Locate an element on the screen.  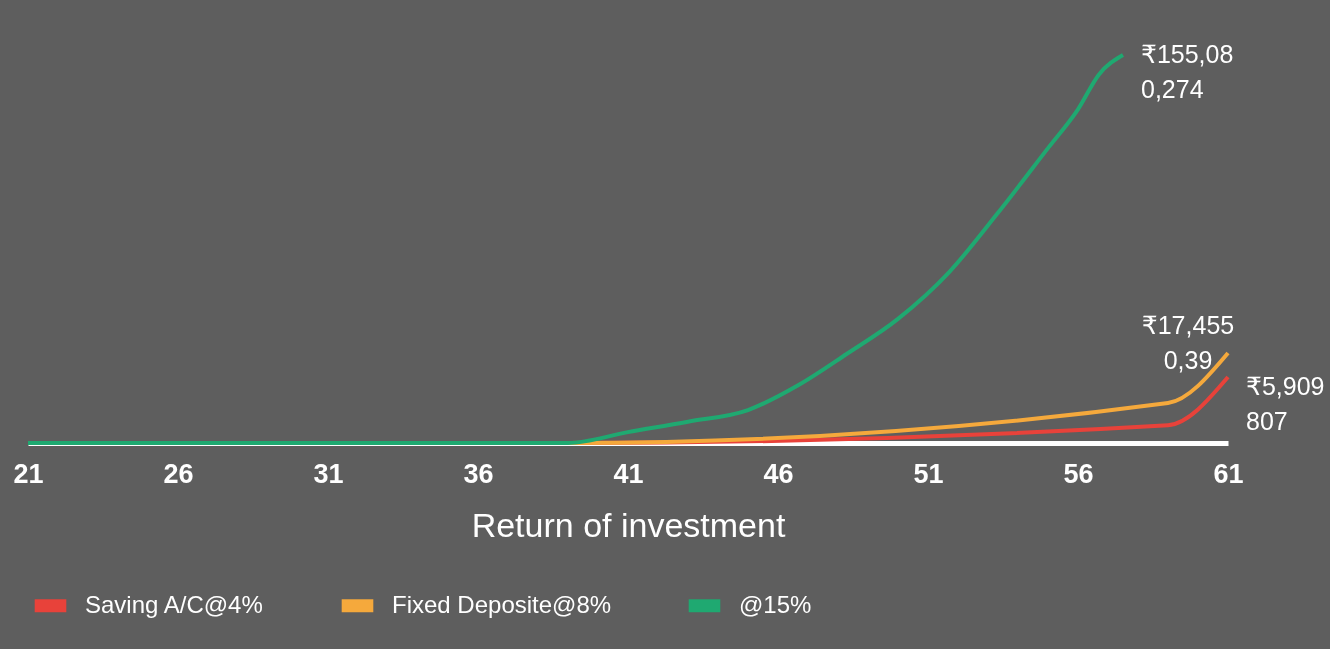
x-axis-title: Return of investment is located at coordinates (628, 524).